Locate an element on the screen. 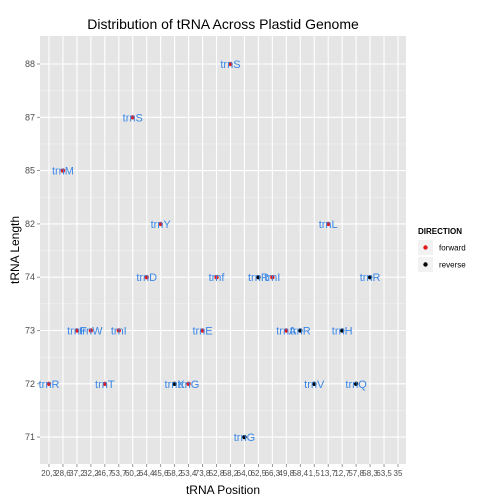 Image resolution: width=504 pixels, height=504 pixels. data-point-label: trnE is located at coordinates (202, 332).